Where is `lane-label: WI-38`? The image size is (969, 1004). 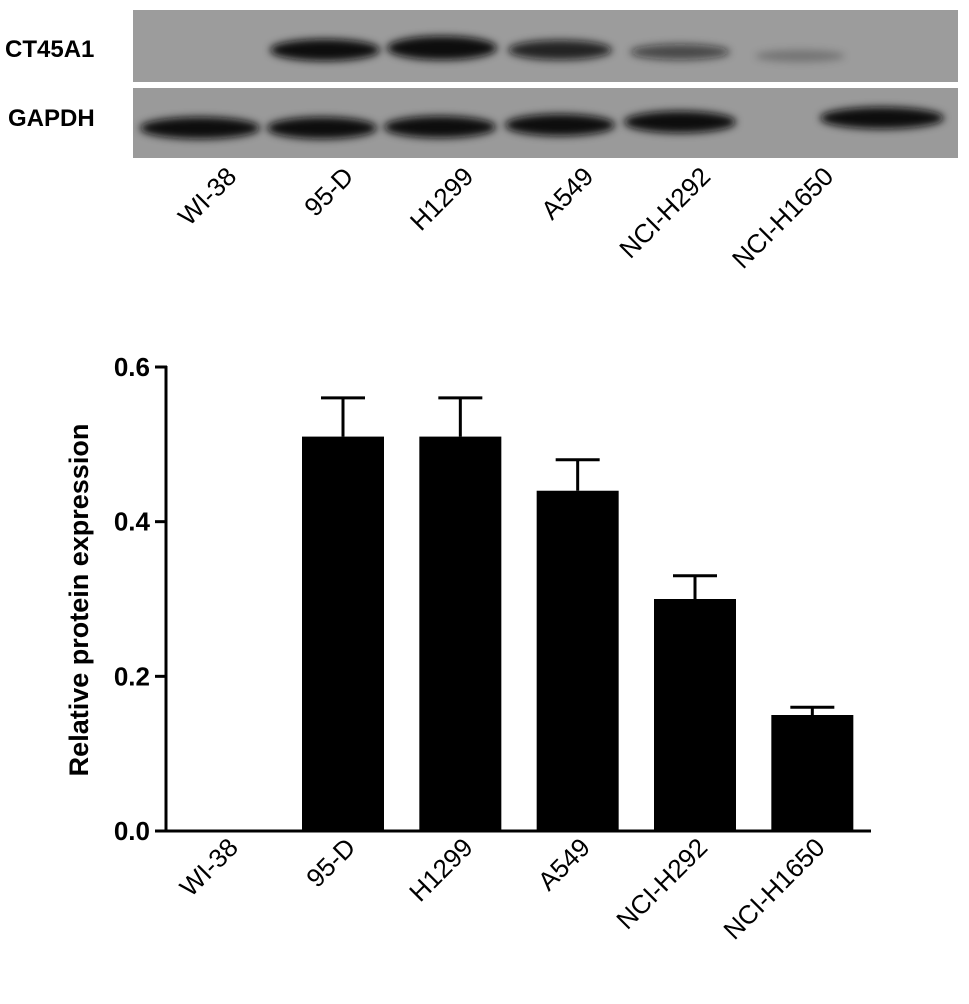 lane-label: WI-38 is located at coordinates (207, 196).